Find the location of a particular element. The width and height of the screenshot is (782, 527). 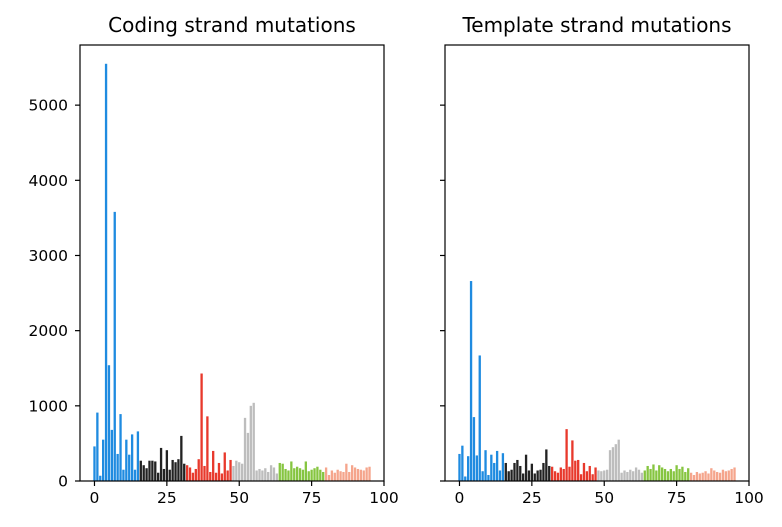

x-tick-label-coding-100: 100 is located at coordinates (384, 498).